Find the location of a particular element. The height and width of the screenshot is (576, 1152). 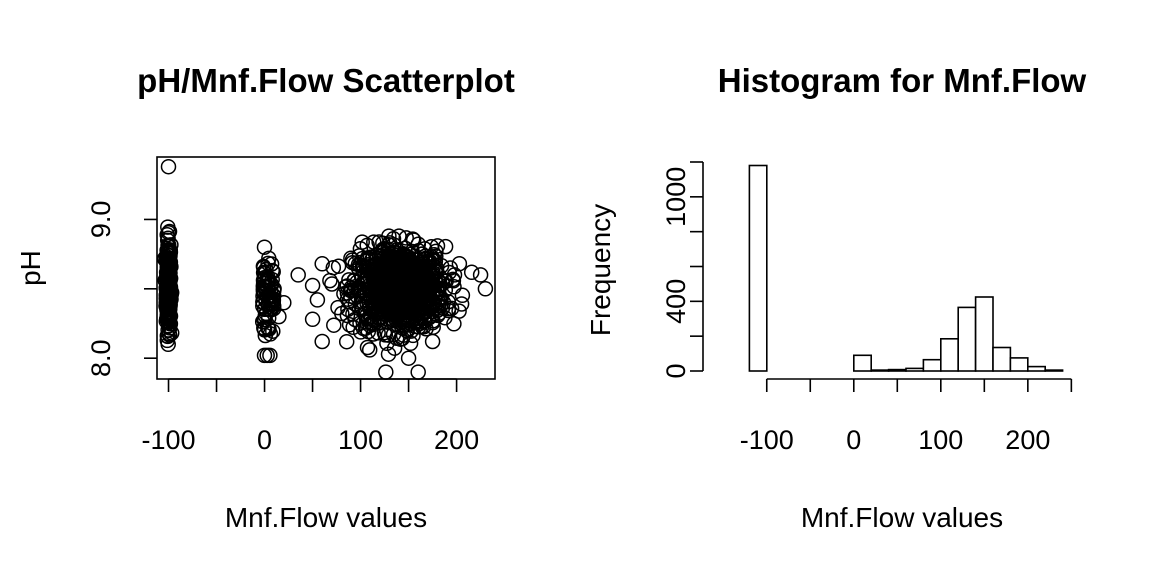

scatter-x-tick-label: 200 is located at coordinates (456, 440).